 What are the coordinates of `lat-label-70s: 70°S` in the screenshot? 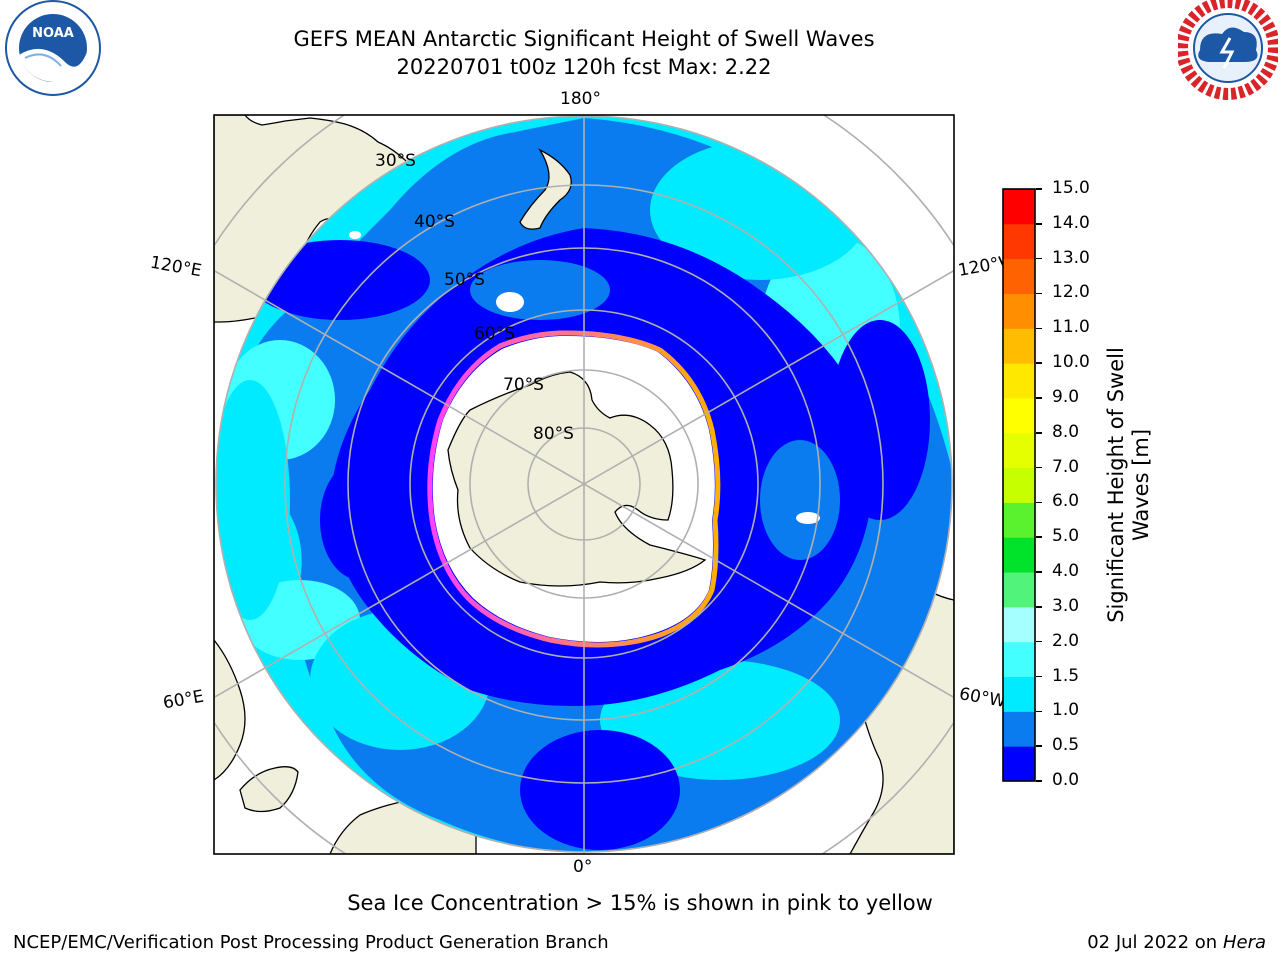 It's located at (523, 385).